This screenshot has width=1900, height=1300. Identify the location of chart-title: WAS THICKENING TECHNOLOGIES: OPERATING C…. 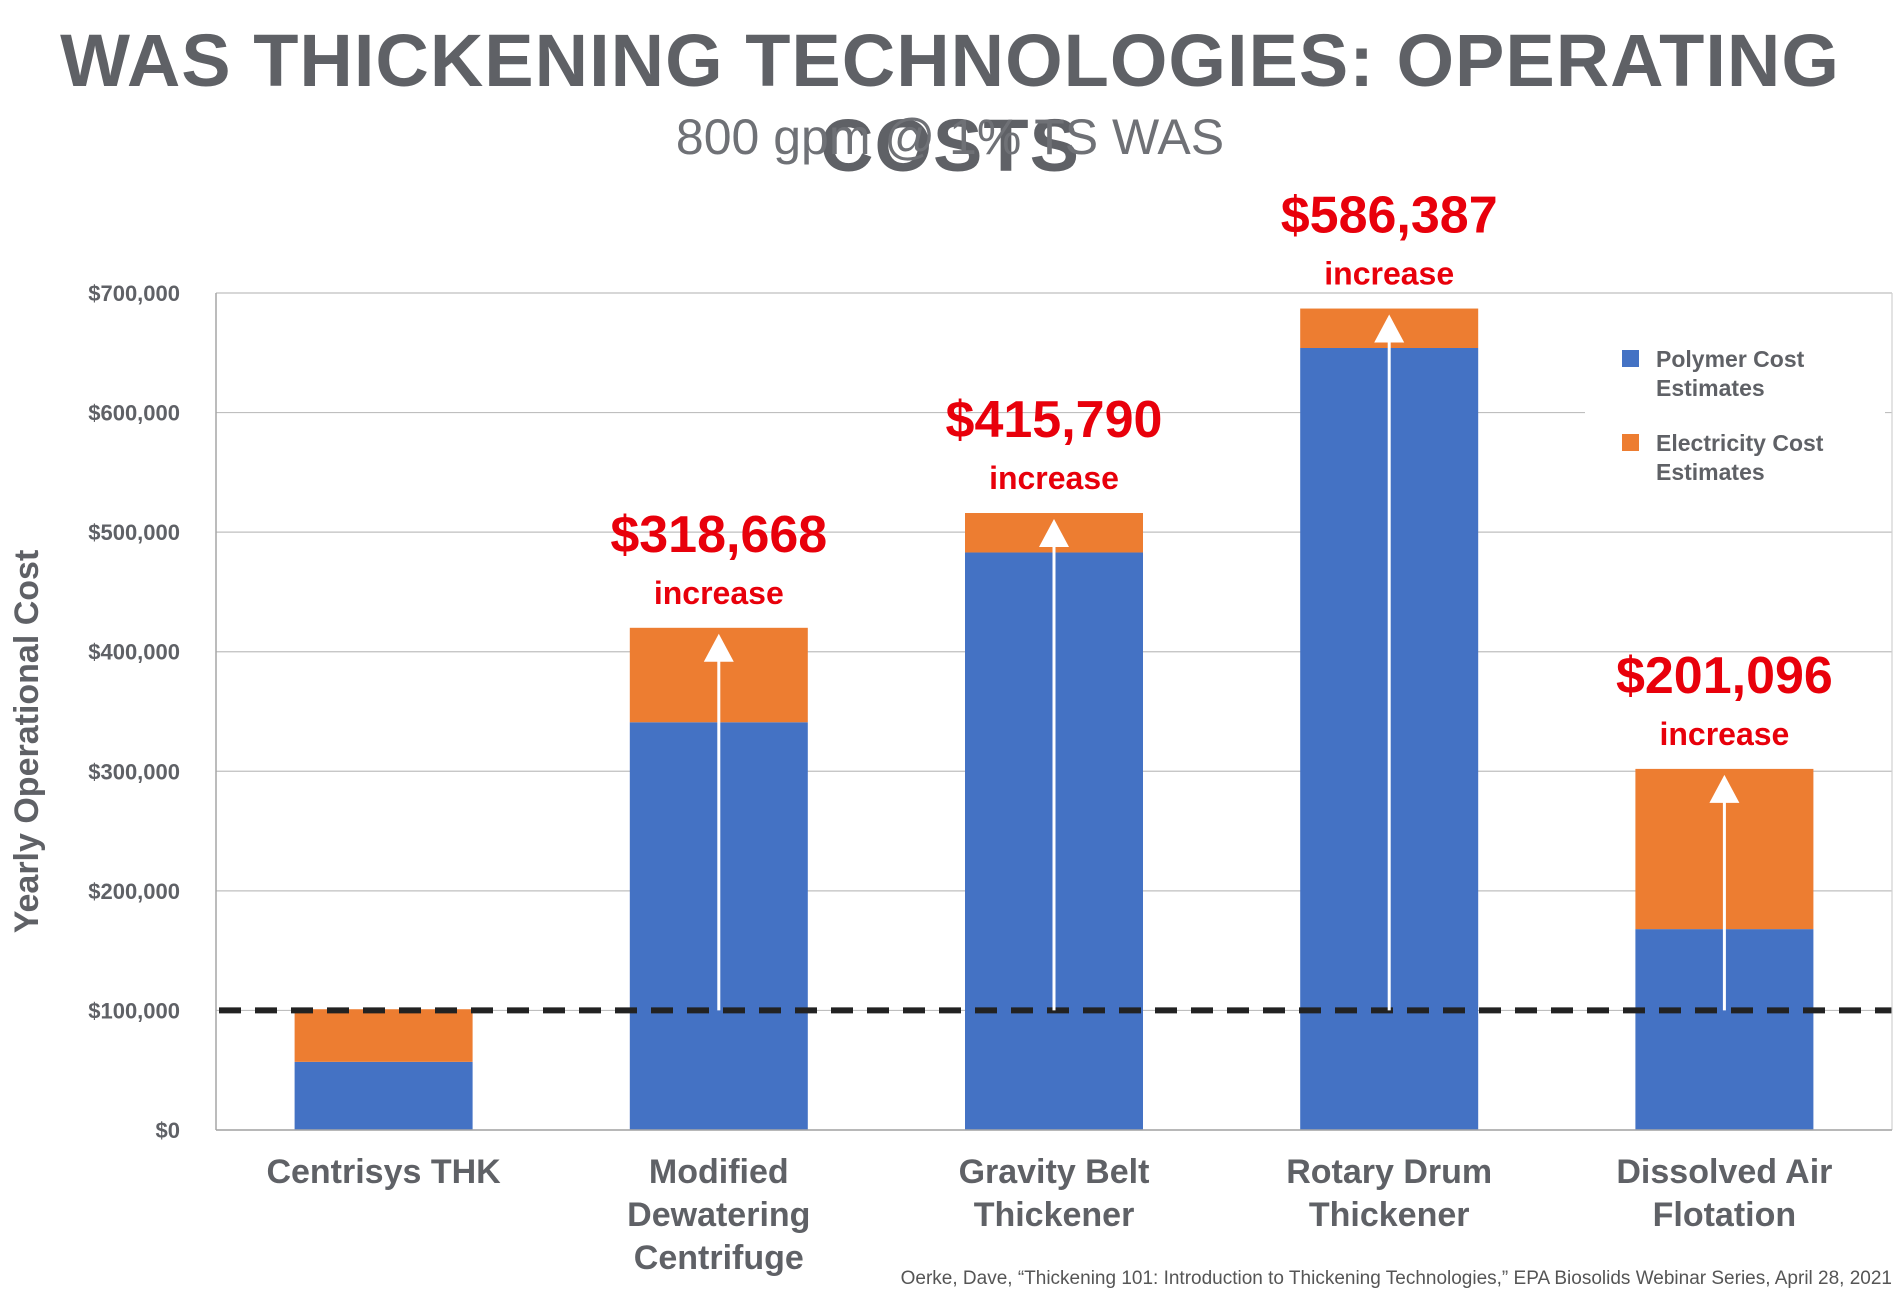
(950, 103).